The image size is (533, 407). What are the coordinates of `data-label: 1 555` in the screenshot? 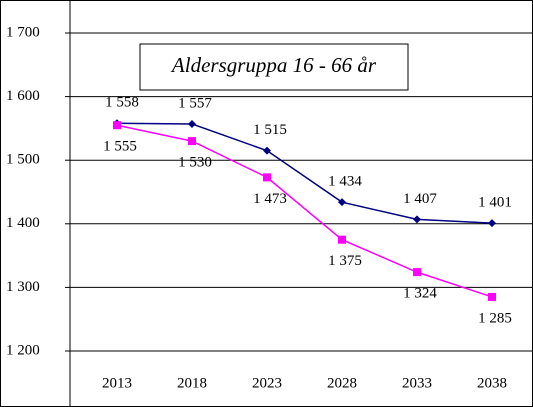 It's located at (120, 147).